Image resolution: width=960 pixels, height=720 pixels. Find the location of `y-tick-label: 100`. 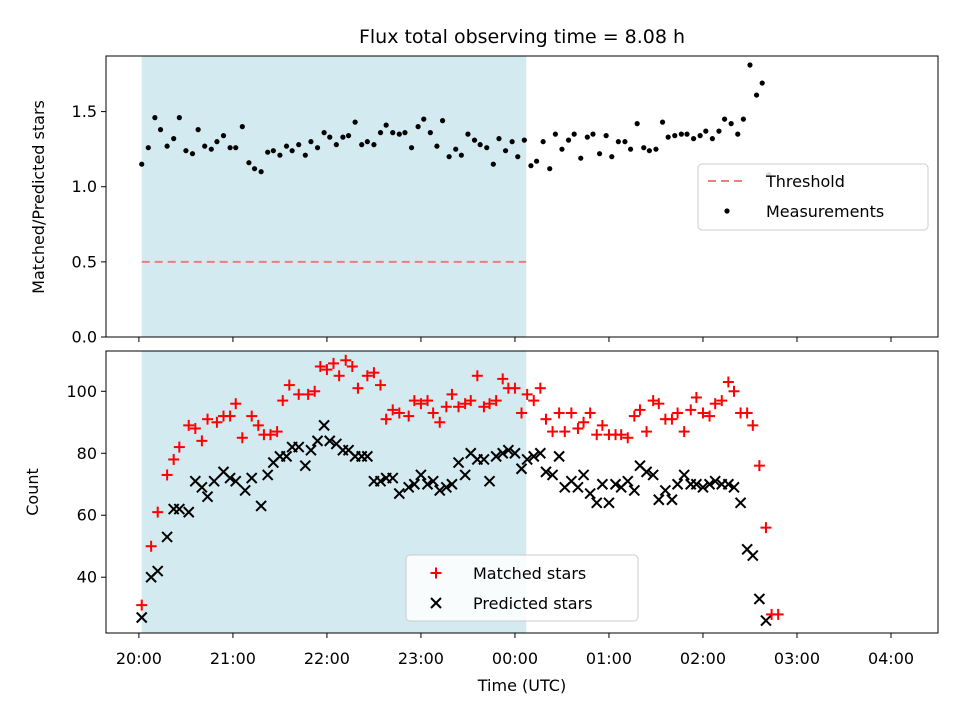

y-tick-label: 100 is located at coordinates (81, 391).